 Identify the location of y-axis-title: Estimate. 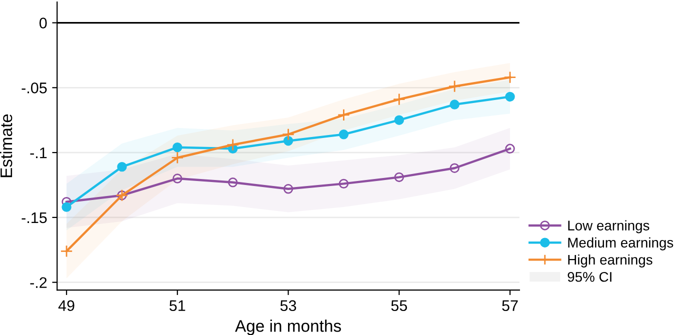
(6, 146).